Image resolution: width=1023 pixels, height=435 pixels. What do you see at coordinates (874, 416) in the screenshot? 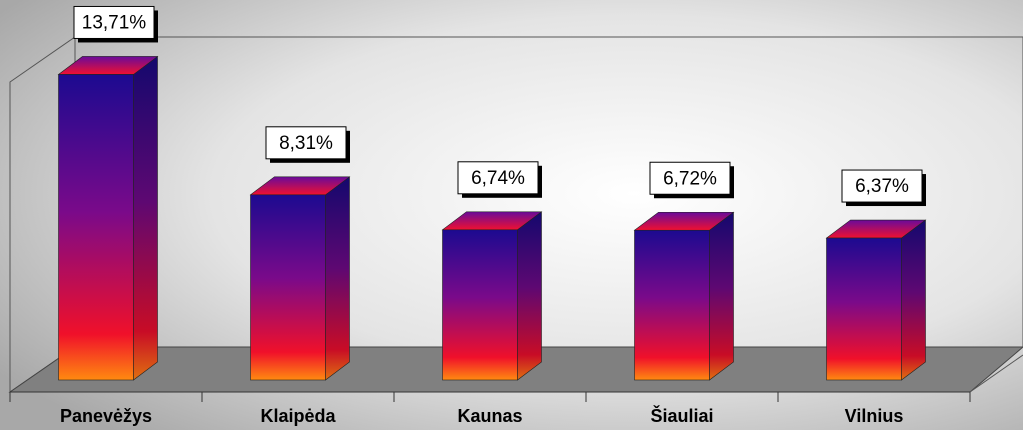
I see `x-tick-label: Vilnius` at bounding box center [874, 416].